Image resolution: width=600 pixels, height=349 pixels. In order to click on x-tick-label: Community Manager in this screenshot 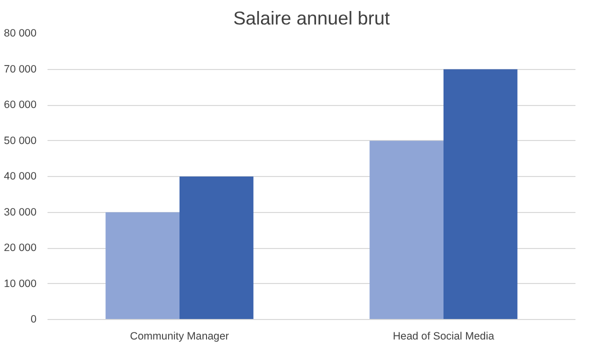, I will do `click(180, 336)`.